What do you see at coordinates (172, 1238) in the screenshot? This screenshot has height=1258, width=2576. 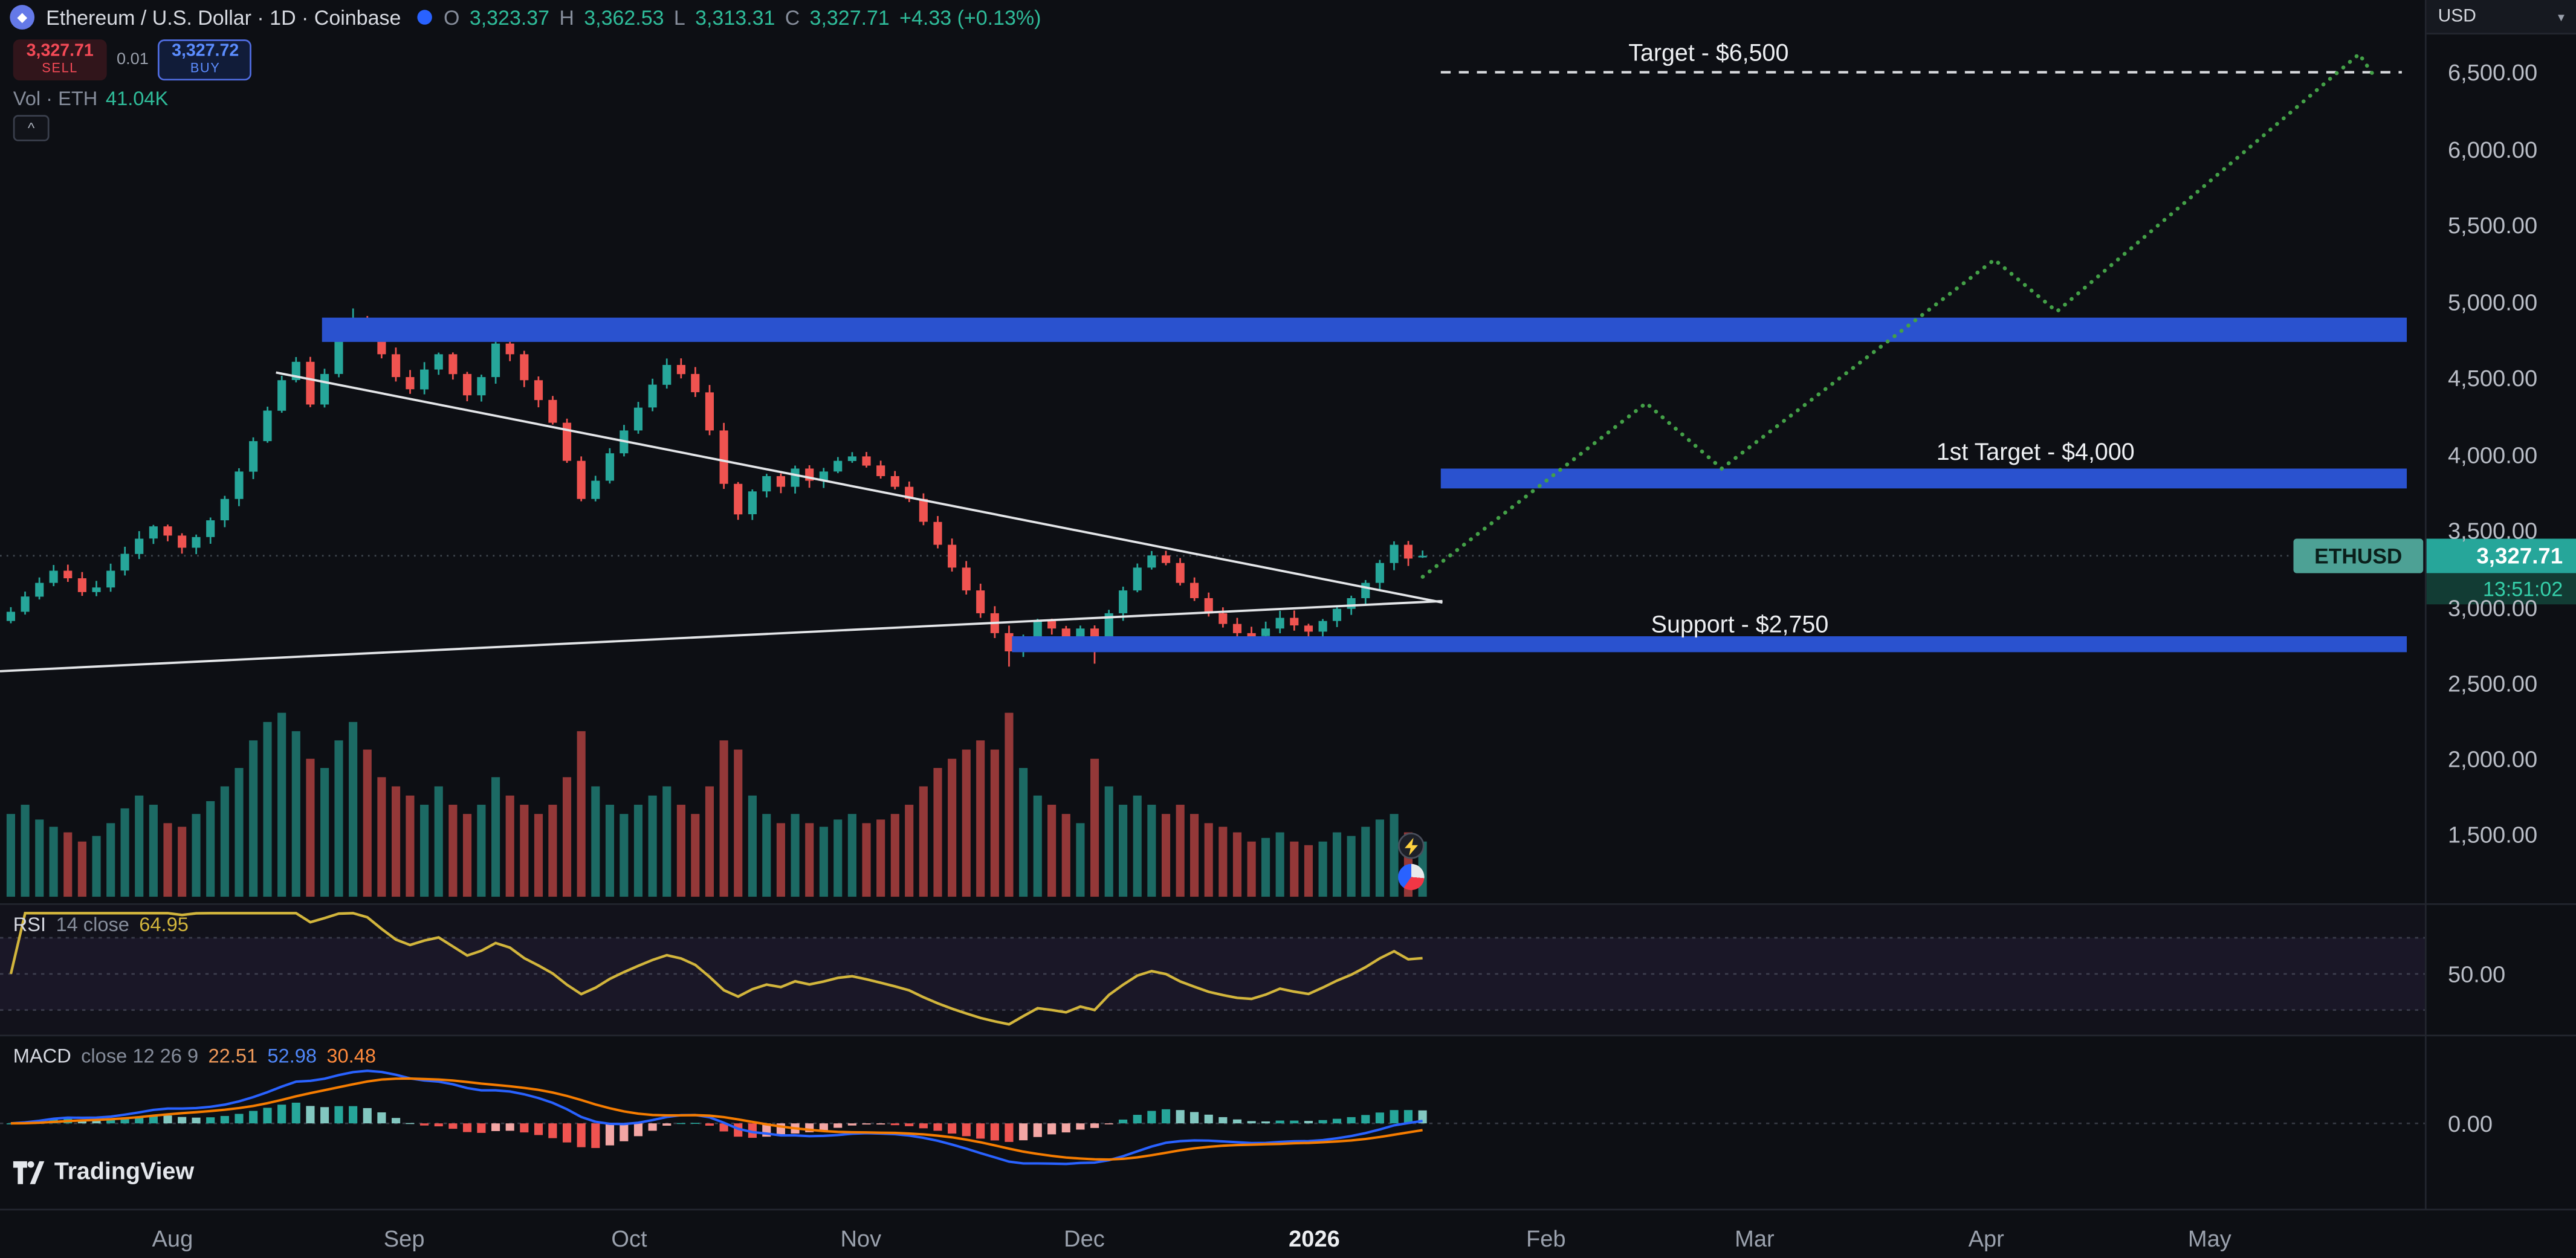 I see `time-axis-label: Aug` at bounding box center [172, 1238].